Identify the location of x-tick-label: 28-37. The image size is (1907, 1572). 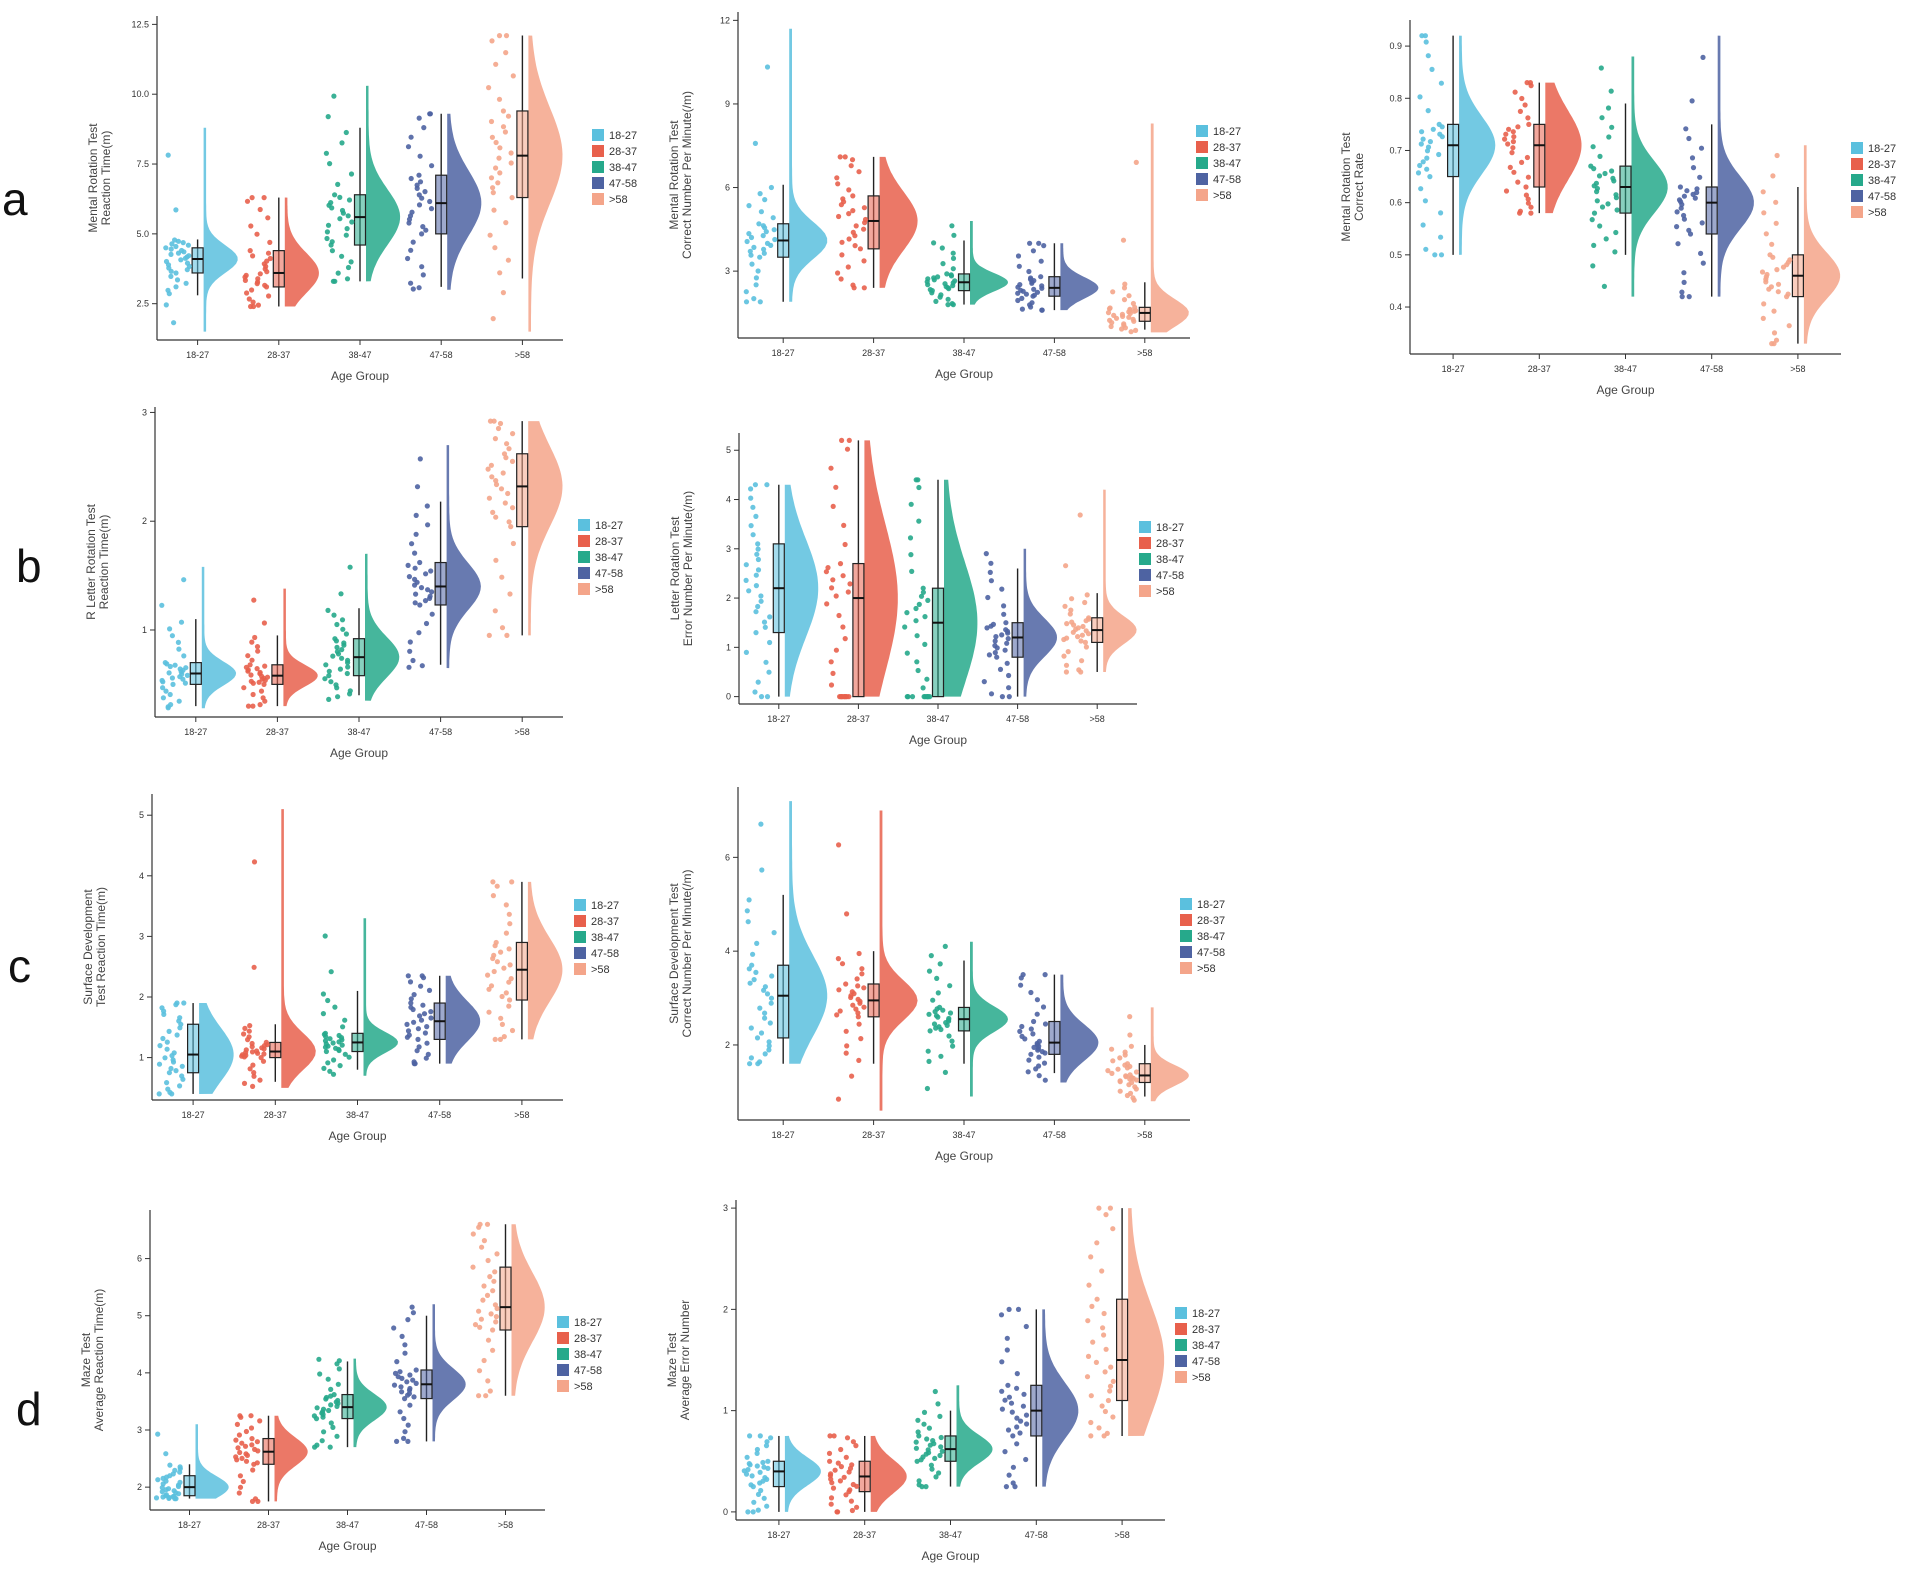
(864, 1535).